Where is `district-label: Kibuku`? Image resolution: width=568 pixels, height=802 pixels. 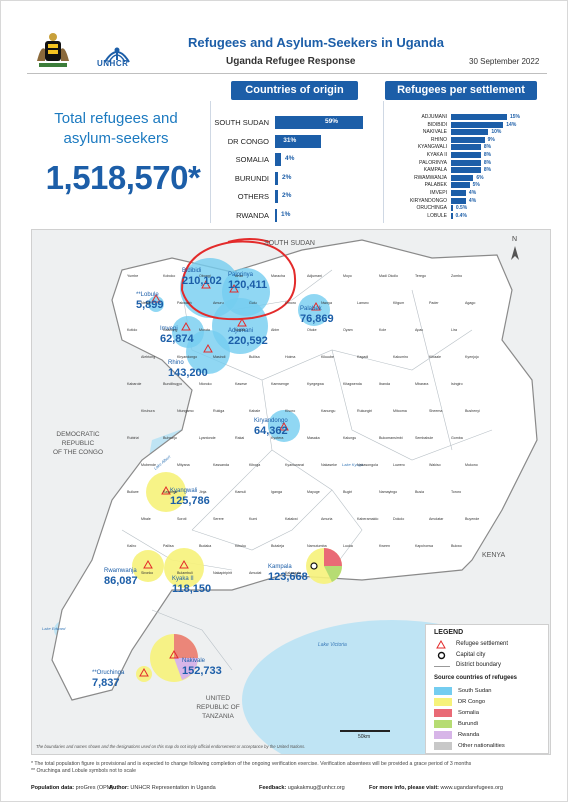
district-label: Kibuku is located at coordinates (240, 546).